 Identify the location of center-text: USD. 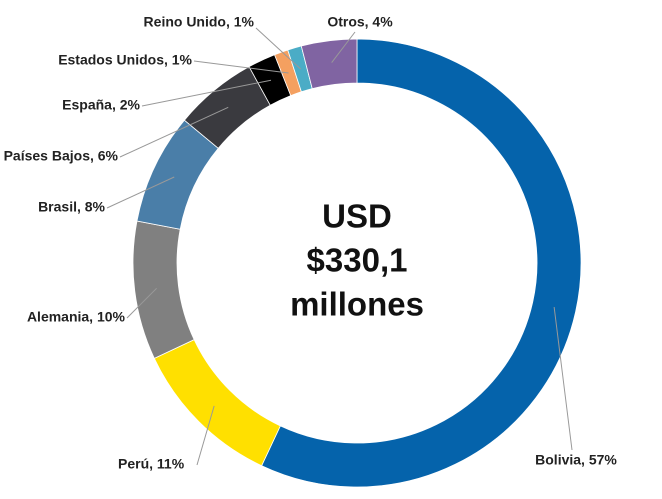
(357, 216).